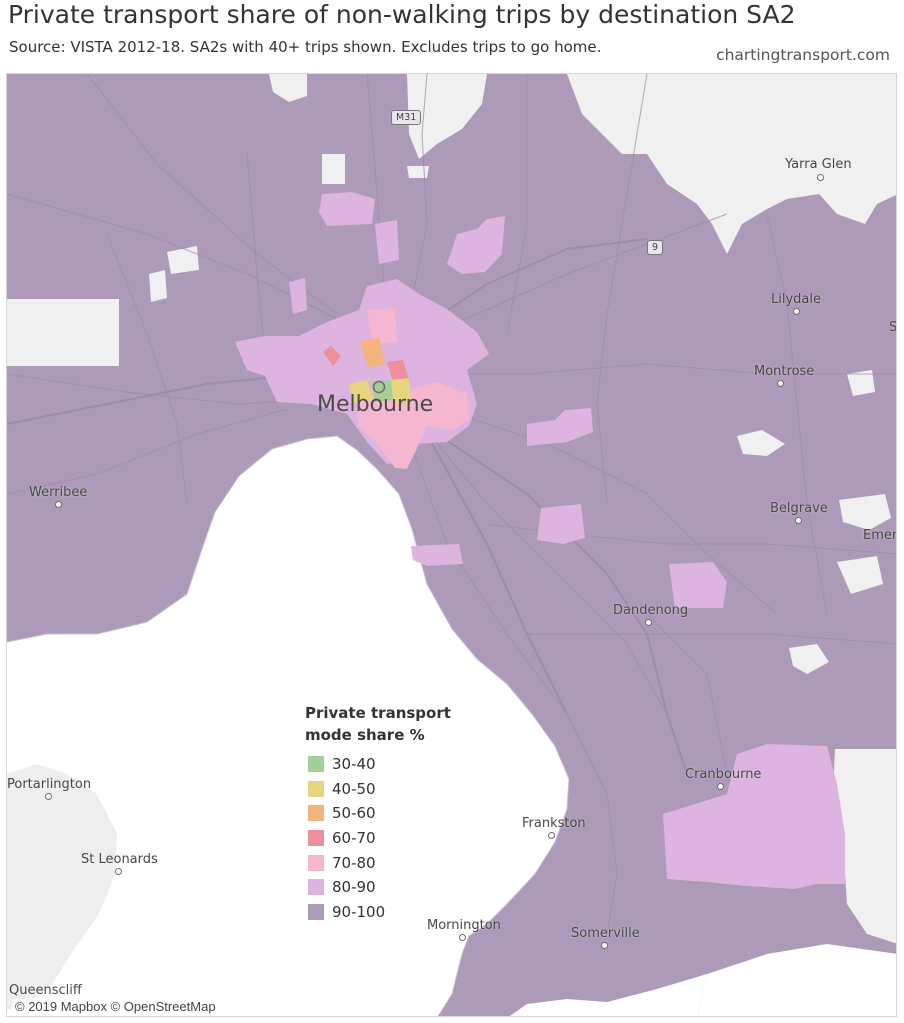  What do you see at coordinates (63, 332) in the screenshot?
I see `no-data-west-block` at bounding box center [63, 332].